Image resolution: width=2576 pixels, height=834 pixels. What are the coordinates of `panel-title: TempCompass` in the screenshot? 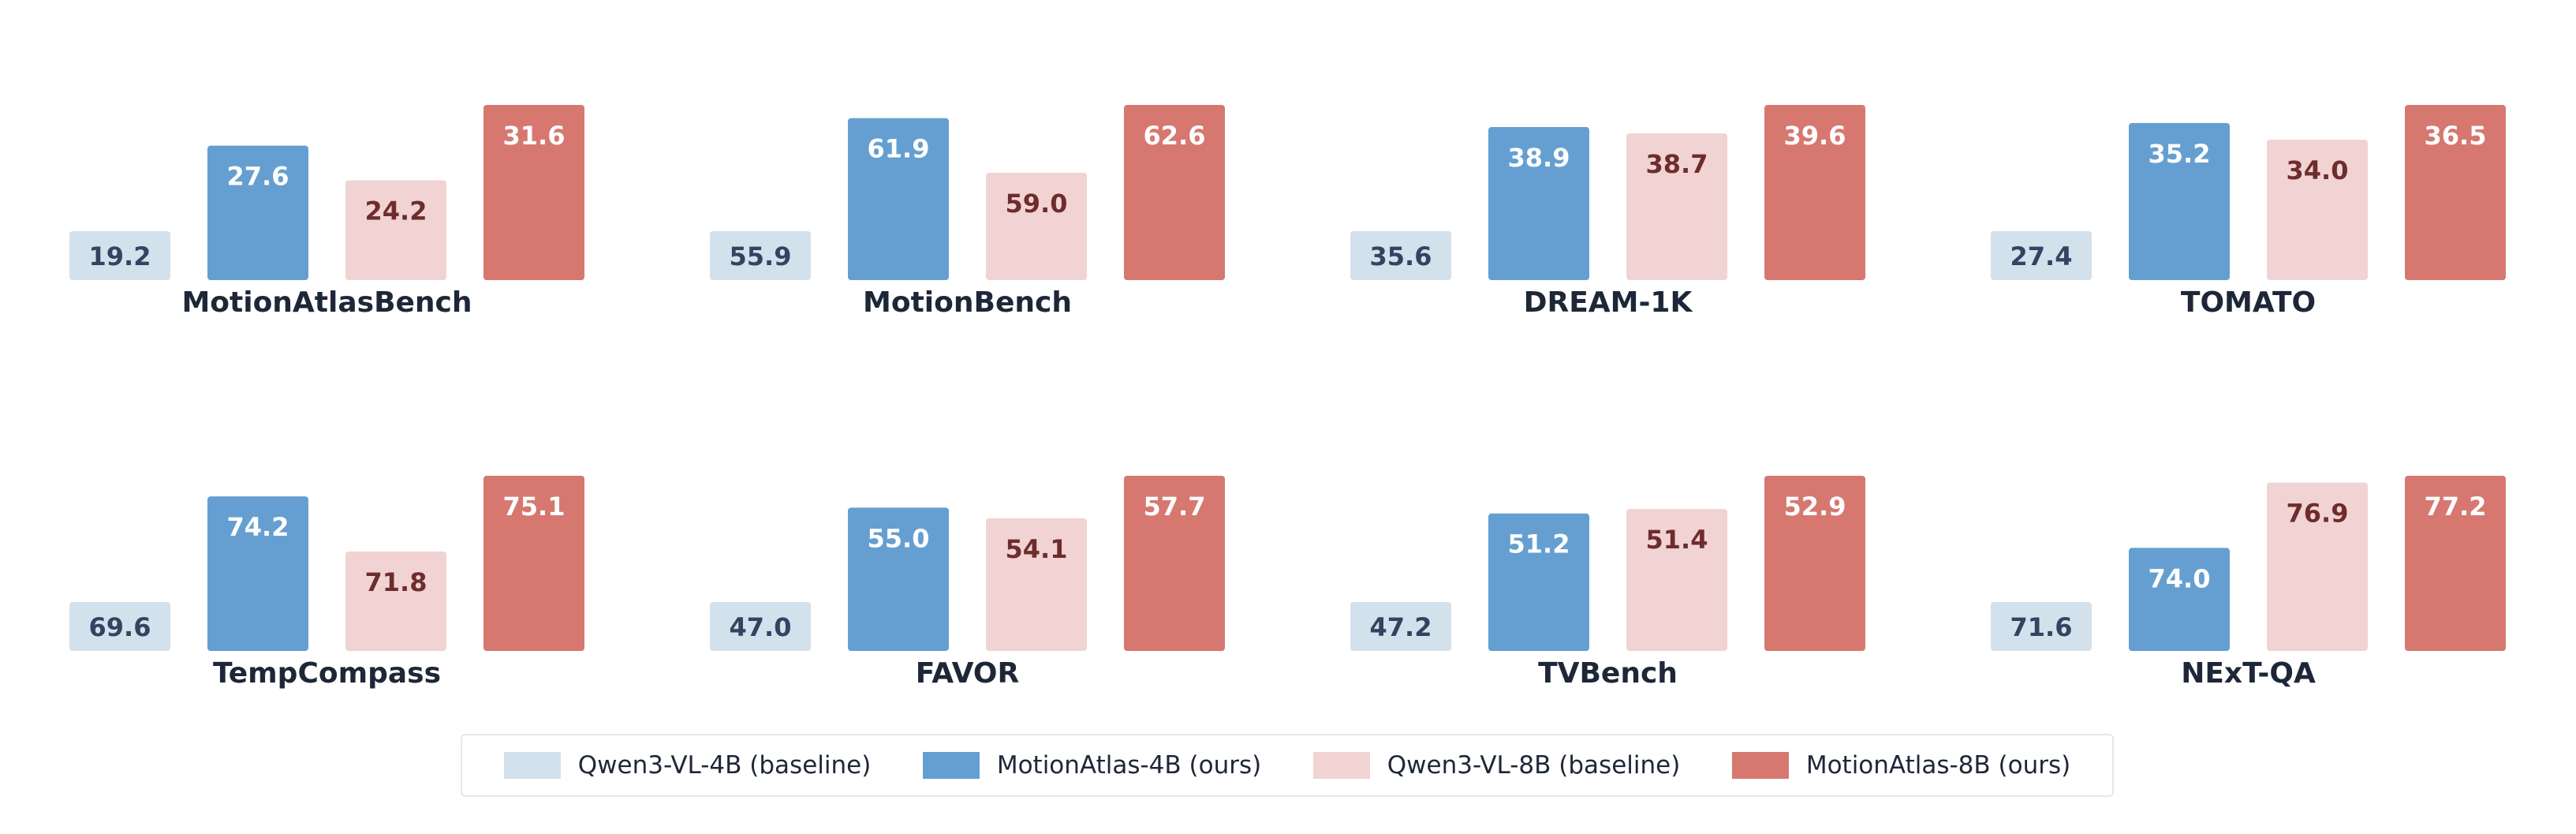 It's located at (327, 673).